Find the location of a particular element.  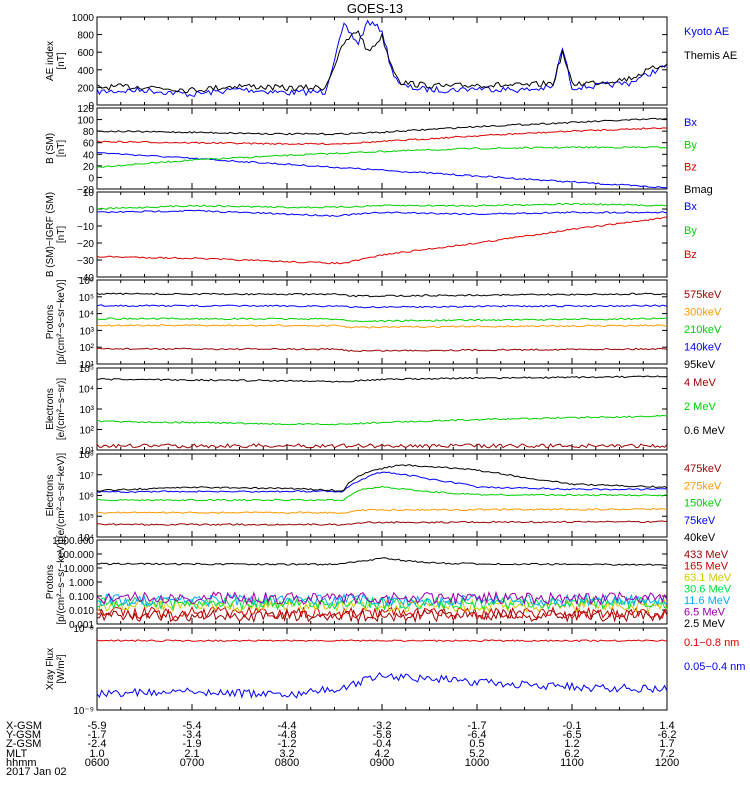

y-axis-label: Electrons [e/(cm²−s−sr)] is located at coordinates (56, 409).